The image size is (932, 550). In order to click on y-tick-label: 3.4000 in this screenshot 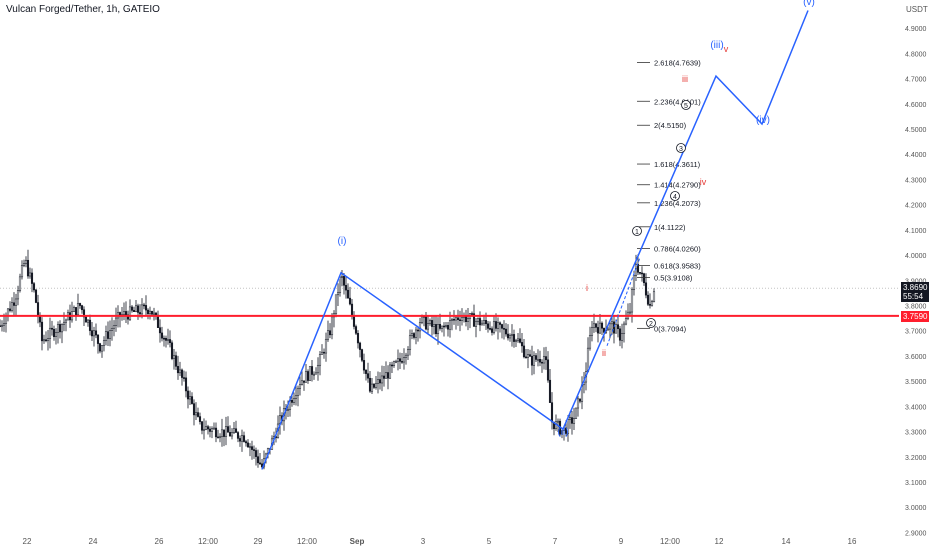, I will do `click(916, 407)`.